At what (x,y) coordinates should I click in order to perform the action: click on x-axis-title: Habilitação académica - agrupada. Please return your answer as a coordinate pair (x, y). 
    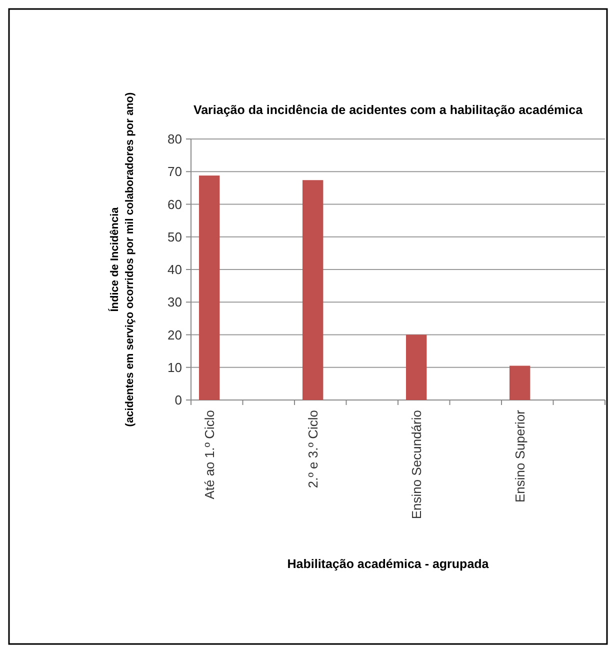
    Looking at the image, I should click on (388, 564).